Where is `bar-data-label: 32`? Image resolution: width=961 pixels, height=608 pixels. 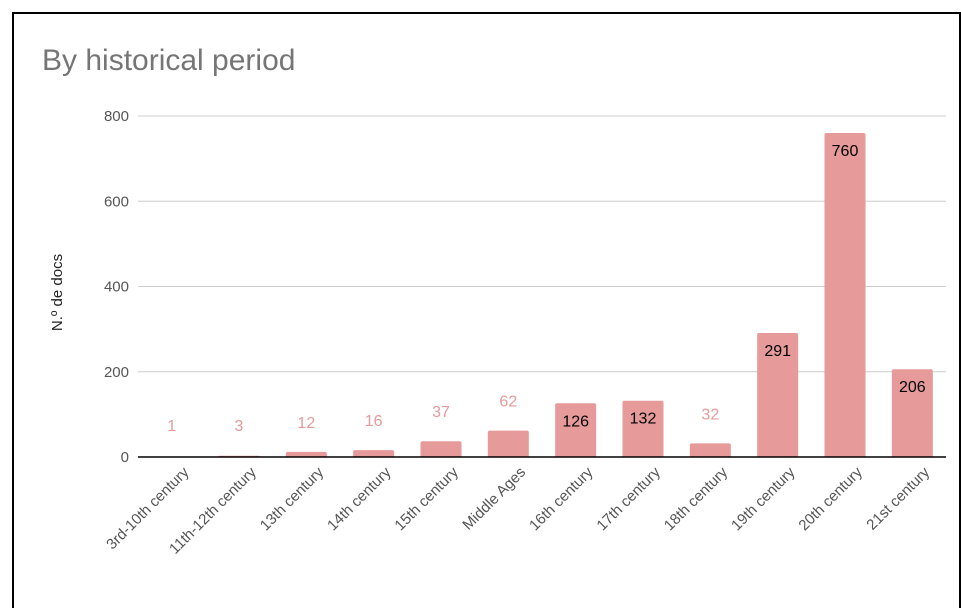 bar-data-label: 32 is located at coordinates (710, 414).